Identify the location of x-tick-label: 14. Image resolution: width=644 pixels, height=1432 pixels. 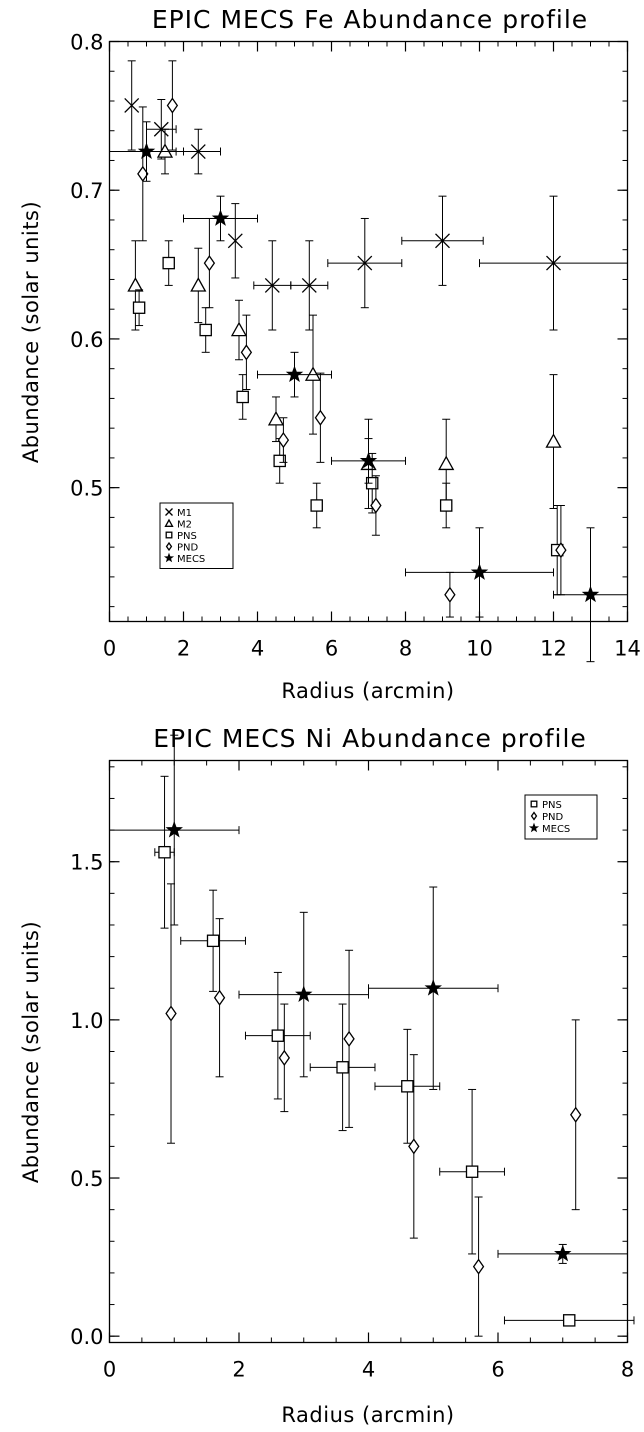
(627, 649).